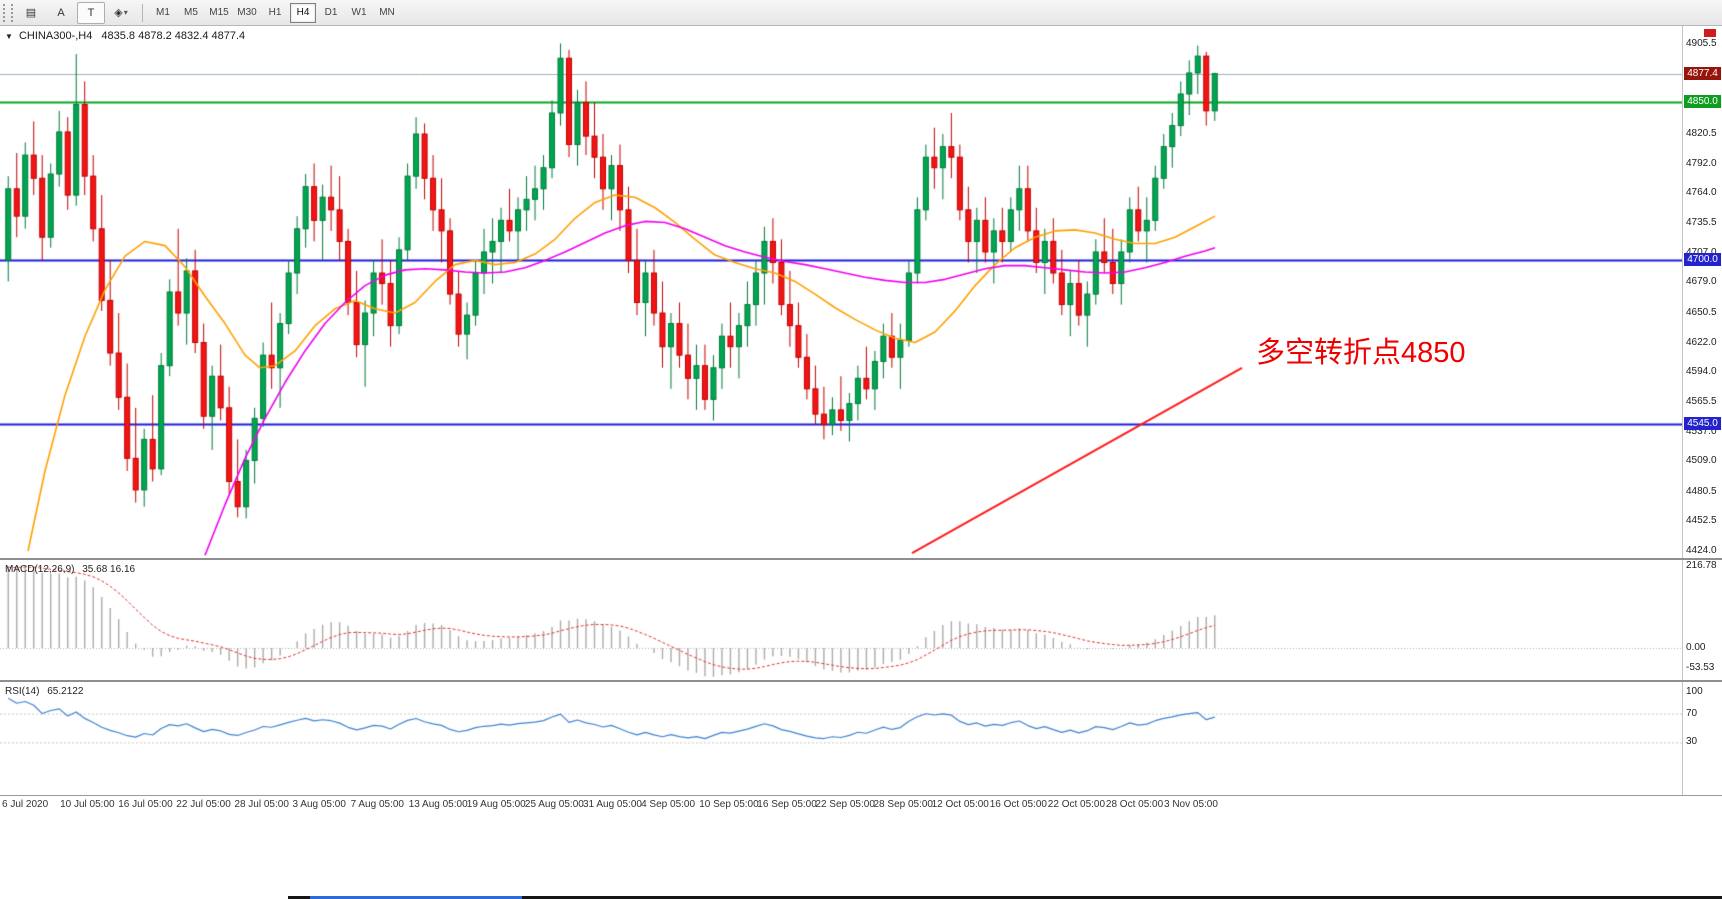 The width and height of the screenshot is (1722, 899). What do you see at coordinates (668, 804) in the screenshot?
I see `time-label: 4 Sep 05:00` at bounding box center [668, 804].